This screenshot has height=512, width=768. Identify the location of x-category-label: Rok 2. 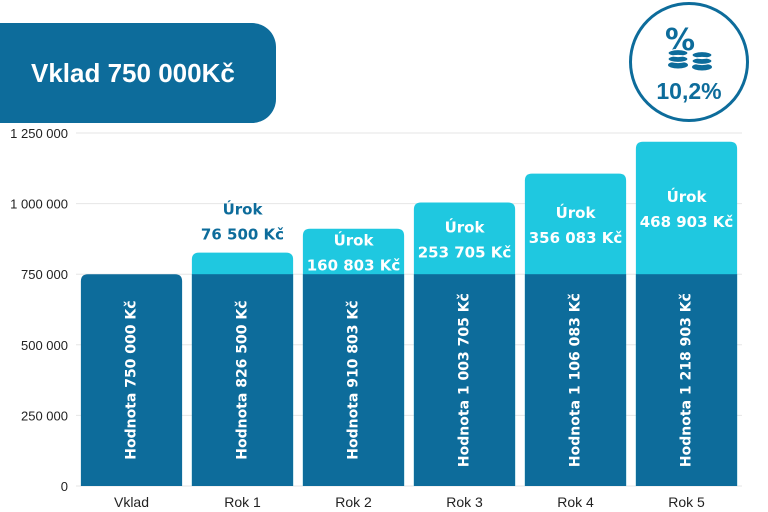
(353, 502).